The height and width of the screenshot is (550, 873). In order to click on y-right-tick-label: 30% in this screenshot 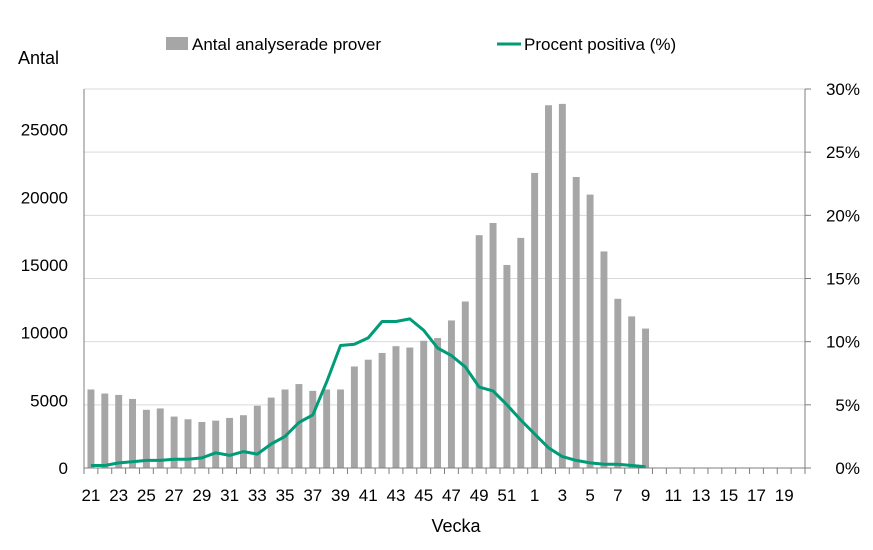, I will do `click(843, 89)`.